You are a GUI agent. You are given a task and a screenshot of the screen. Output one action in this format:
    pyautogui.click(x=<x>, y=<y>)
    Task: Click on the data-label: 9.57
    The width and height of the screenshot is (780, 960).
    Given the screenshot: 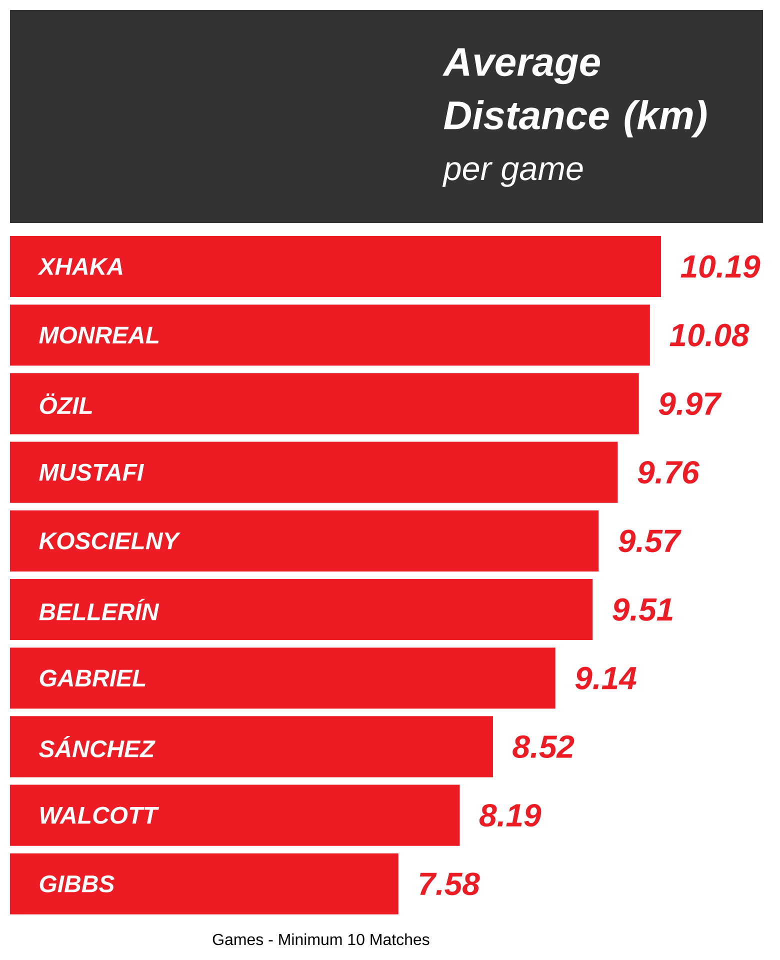 What is the action you would take?
    pyautogui.click(x=650, y=541)
    